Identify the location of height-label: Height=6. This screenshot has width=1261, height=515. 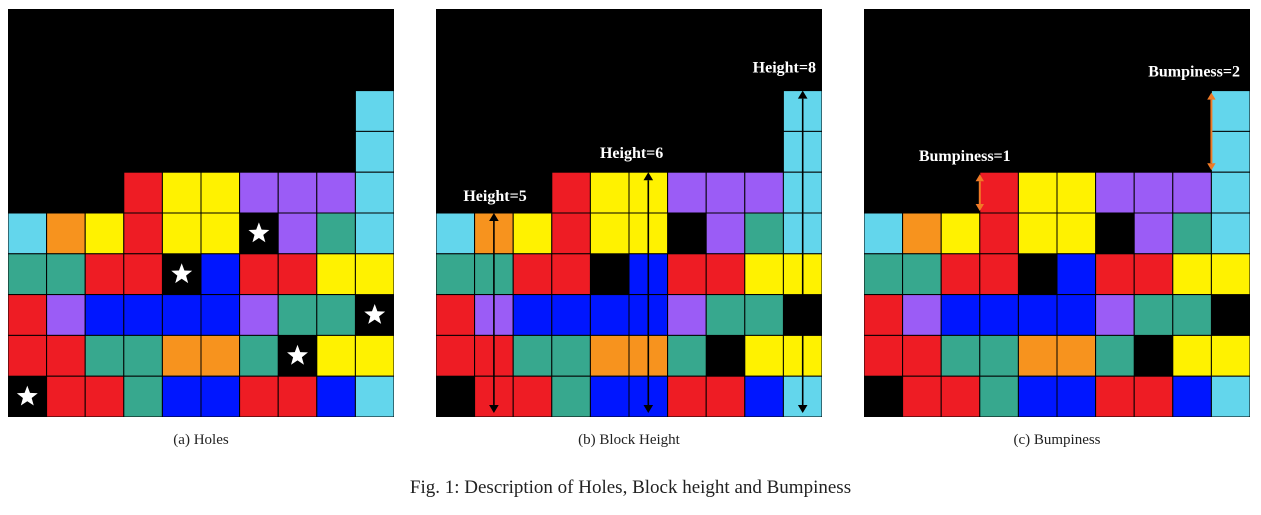
(631, 153).